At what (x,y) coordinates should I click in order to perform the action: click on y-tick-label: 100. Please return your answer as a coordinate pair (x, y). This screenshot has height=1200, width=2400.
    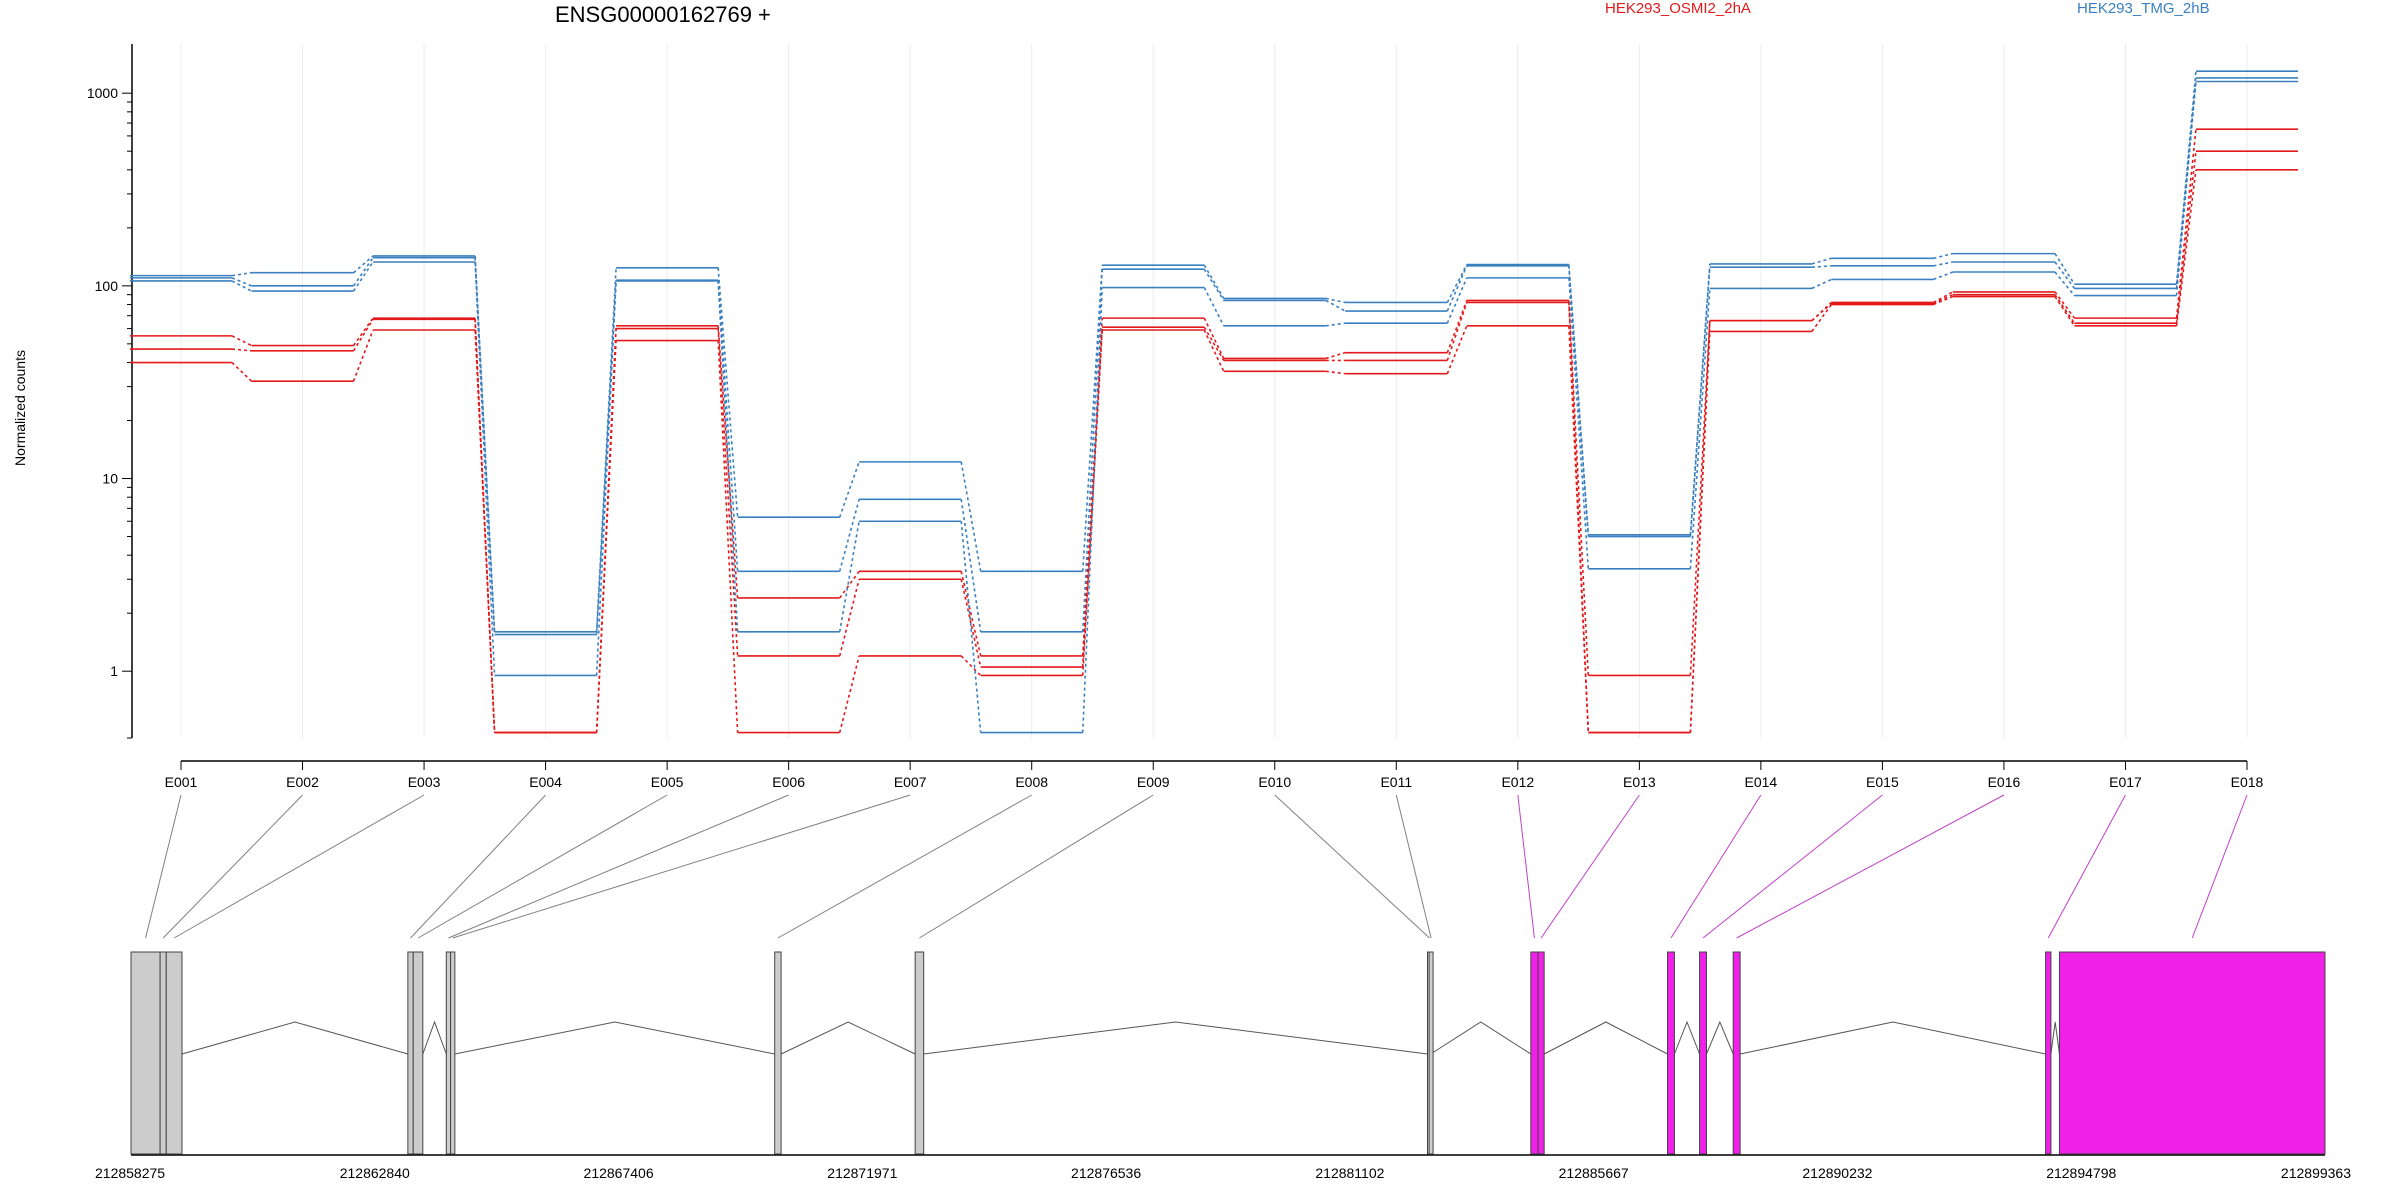
    Looking at the image, I should click on (107, 286).